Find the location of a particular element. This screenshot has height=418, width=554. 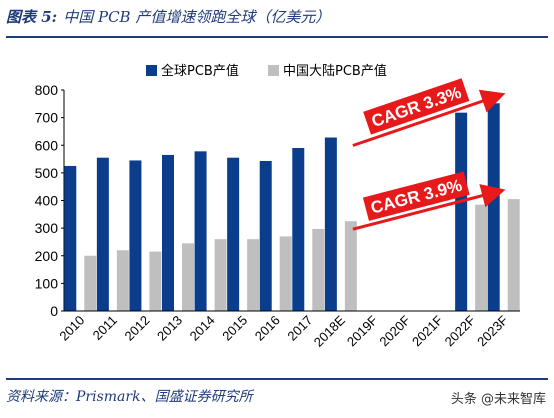

y-tick-label: 300 is located at coordinates (47, 228).